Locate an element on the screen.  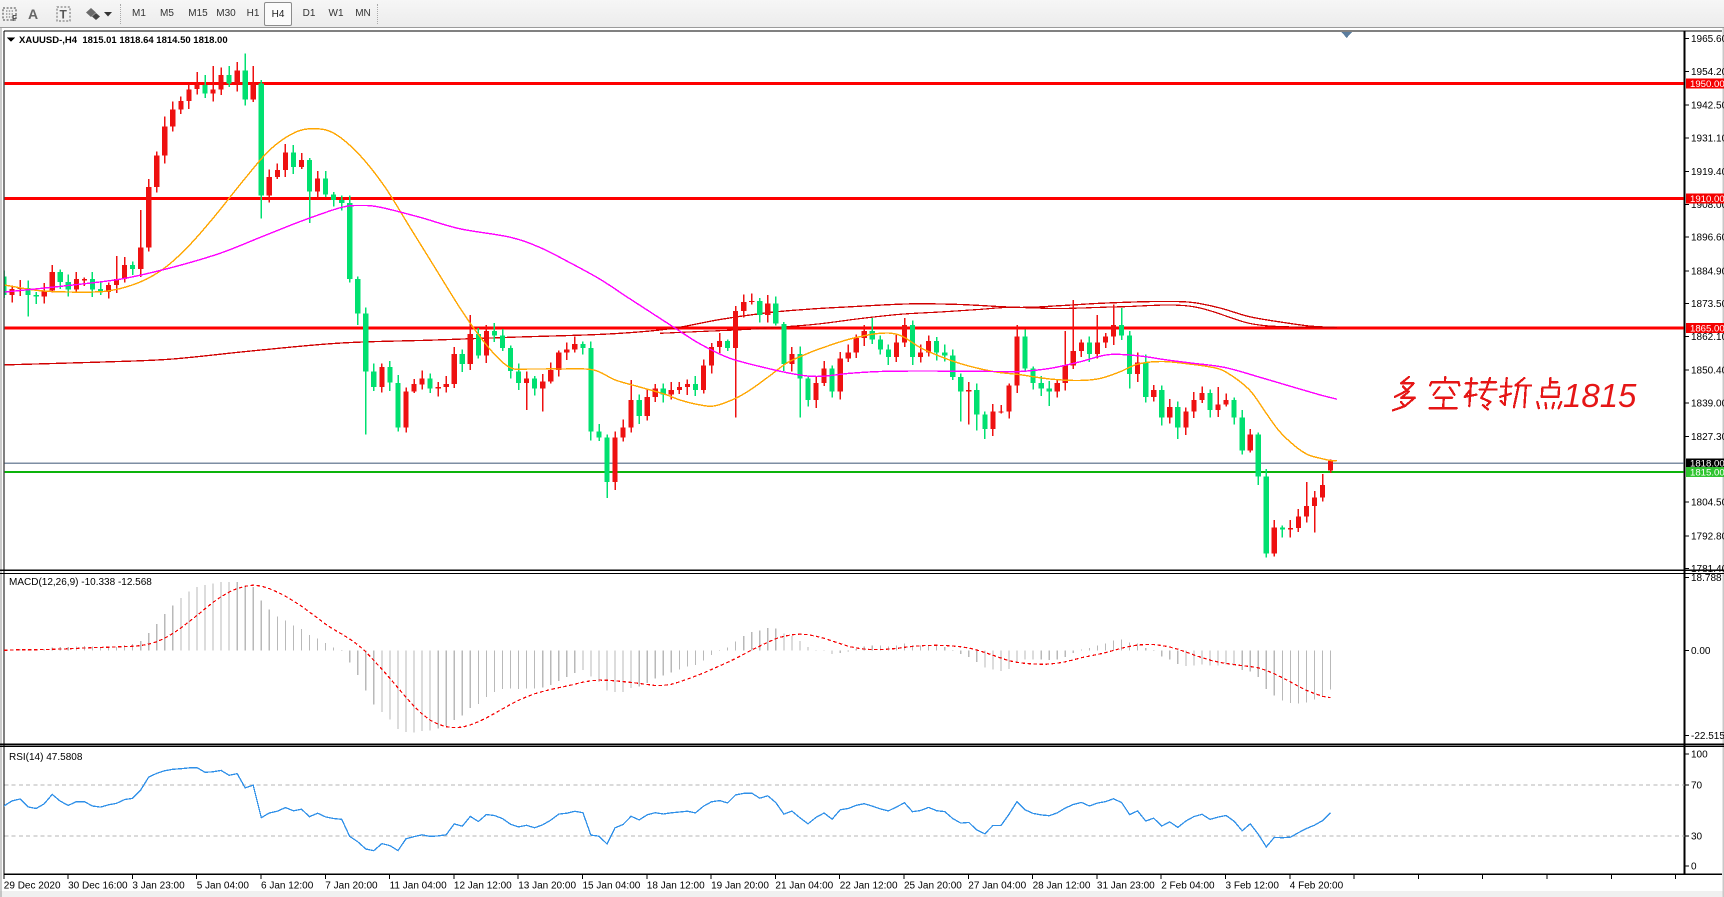
svg-text: MACD(12,26,9) -10.338 -12.568 is located at coordinates (80, 582).